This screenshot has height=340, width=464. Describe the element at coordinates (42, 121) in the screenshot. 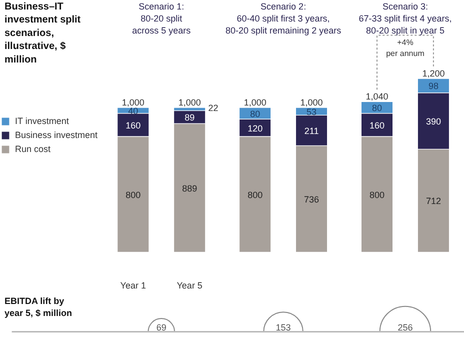

I see `legend-label: IT investment` at that location.